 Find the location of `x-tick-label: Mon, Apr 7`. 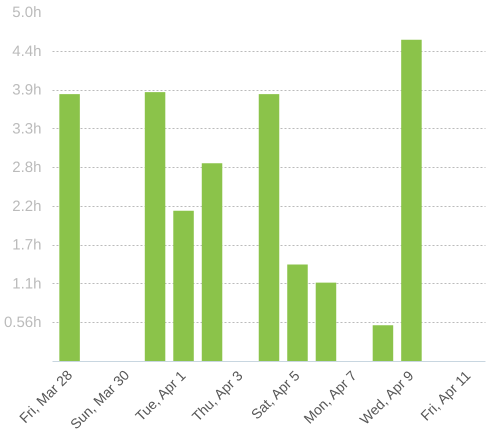

x-tick-label: Mon, Apr 7 is located at coordinates (330, 397).